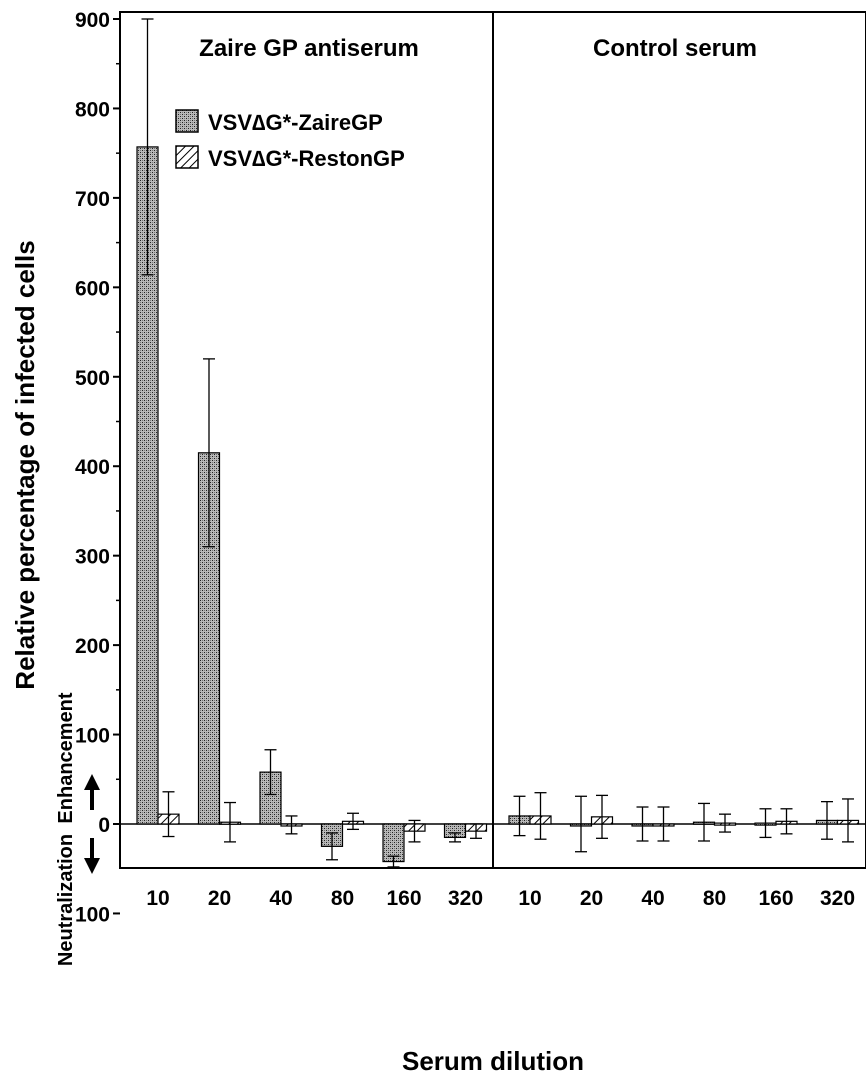  Describe the element at coordinates (500, 898) in the screenshot. I see `x-tick-labels: 10 20 40 80 160 320 10 20 40 80 160 320` at that location.